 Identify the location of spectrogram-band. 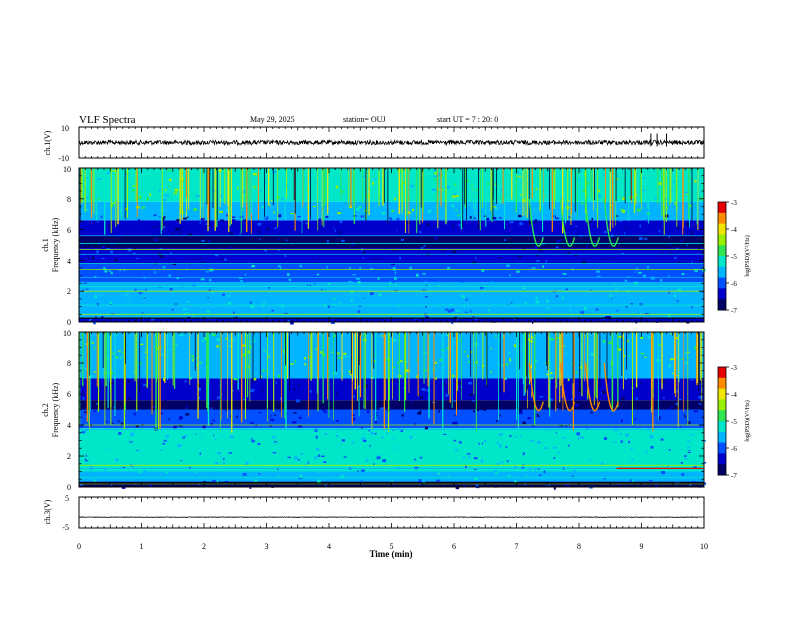
(391, 256).